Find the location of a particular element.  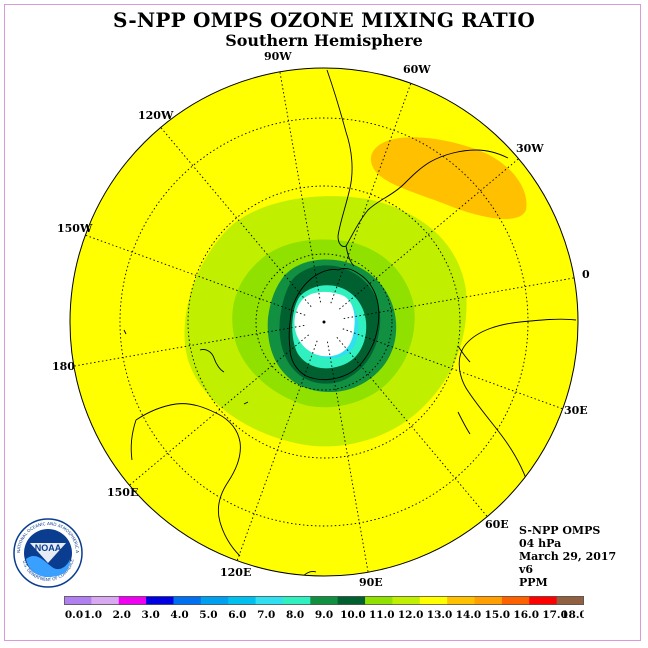

logo-bird is located at coordinates (48, 553).